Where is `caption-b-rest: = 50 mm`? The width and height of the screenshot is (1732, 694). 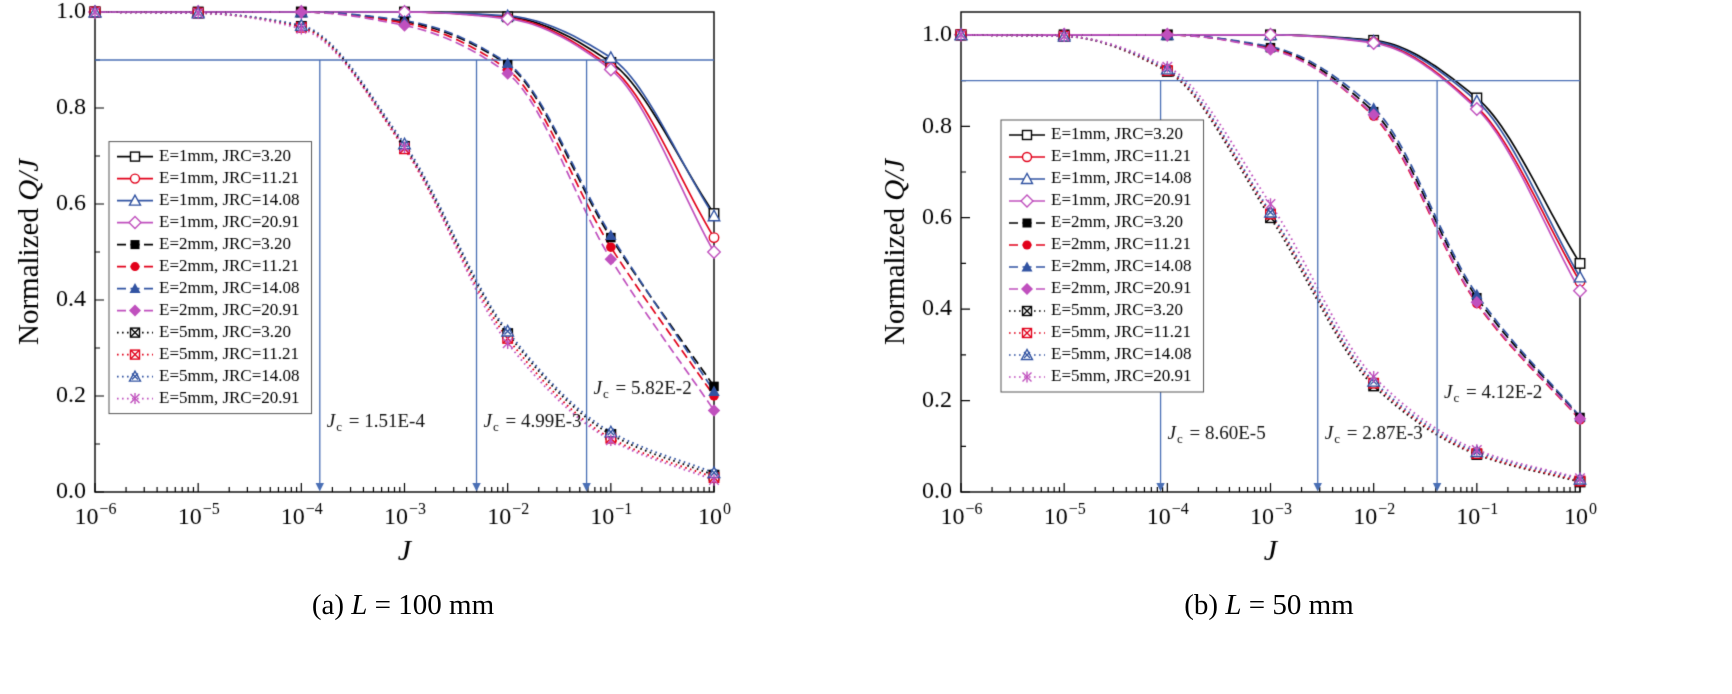
caption-b-rest: = 50 mm is located at coordinates (1297, 605).